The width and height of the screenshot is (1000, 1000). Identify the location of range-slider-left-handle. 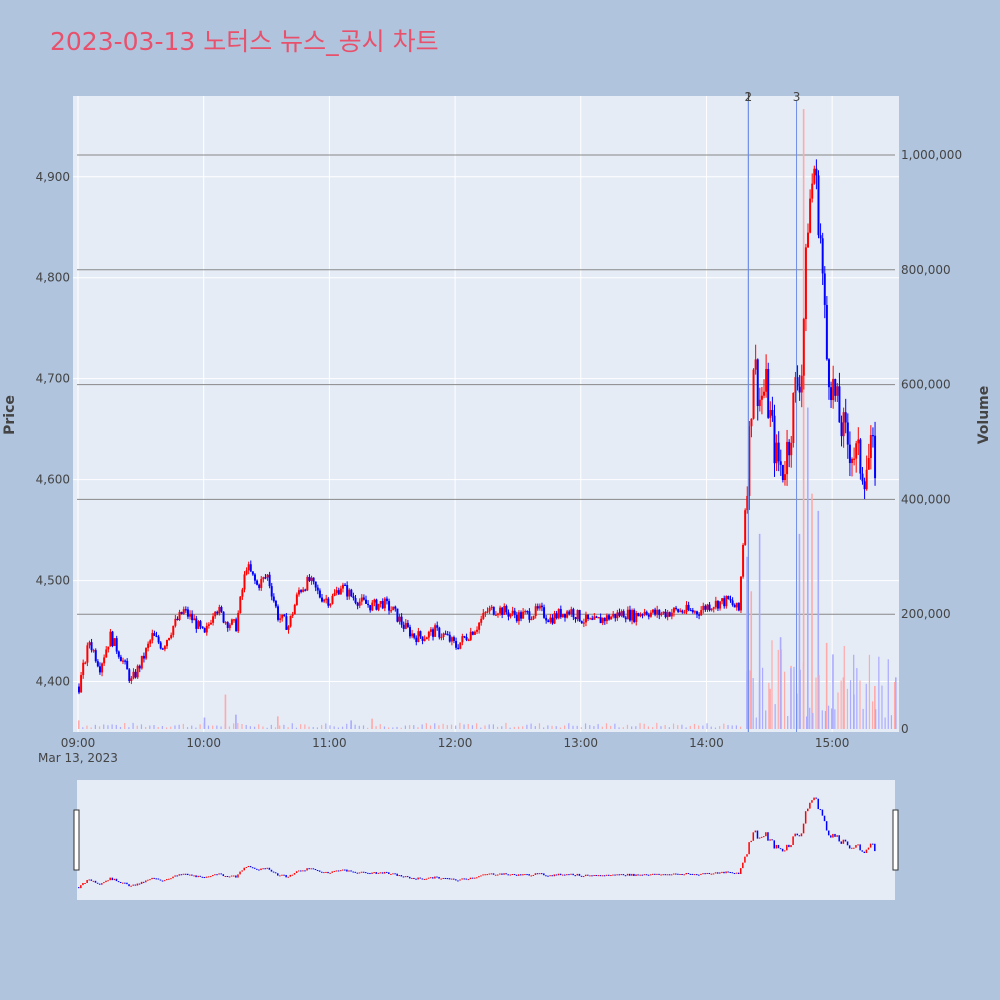
(76, 840).